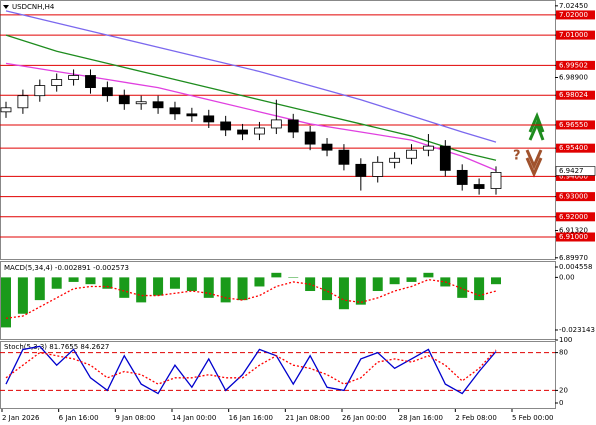 The image size is (596, 425). Describe the element at coordinates (563, 353) in the screenshot. I see `y-tick-label: 80` at that location.